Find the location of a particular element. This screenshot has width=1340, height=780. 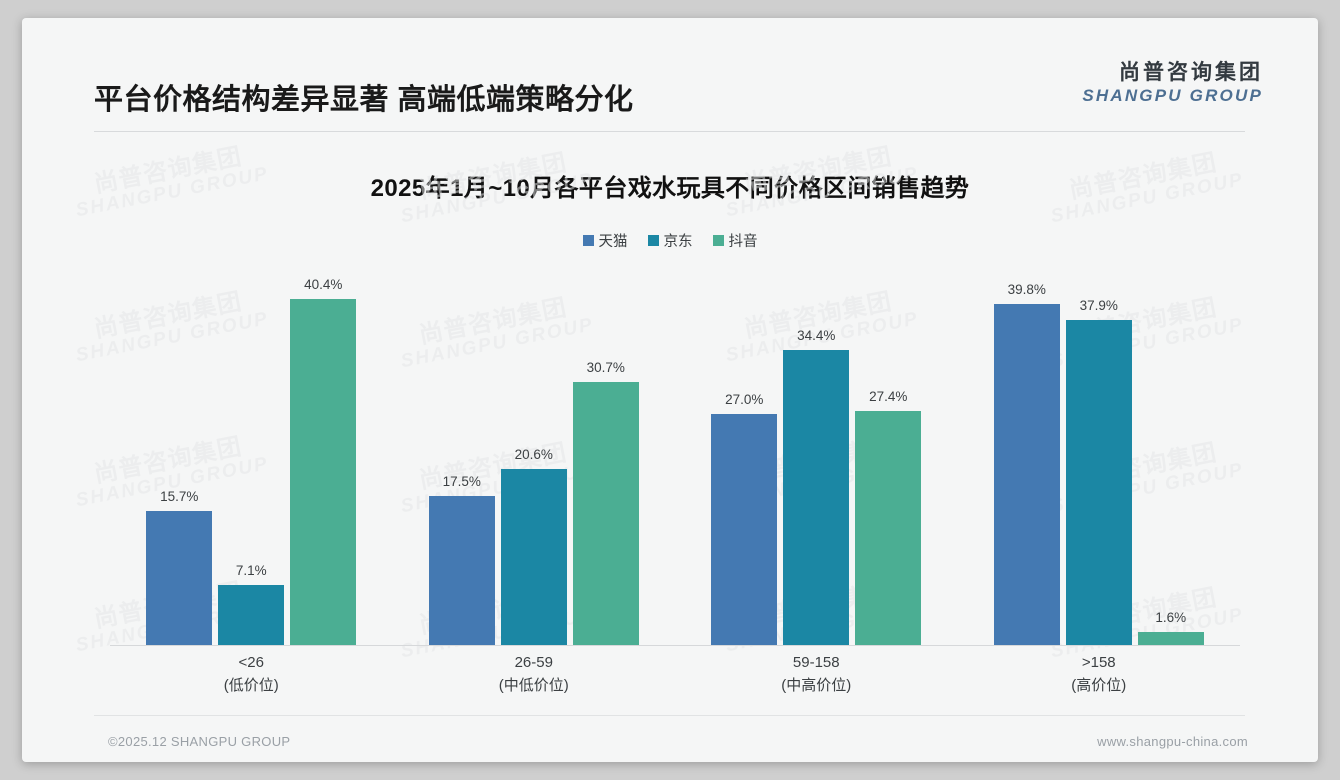

legend-label: 抖音 is located at coordinates (743, 242).